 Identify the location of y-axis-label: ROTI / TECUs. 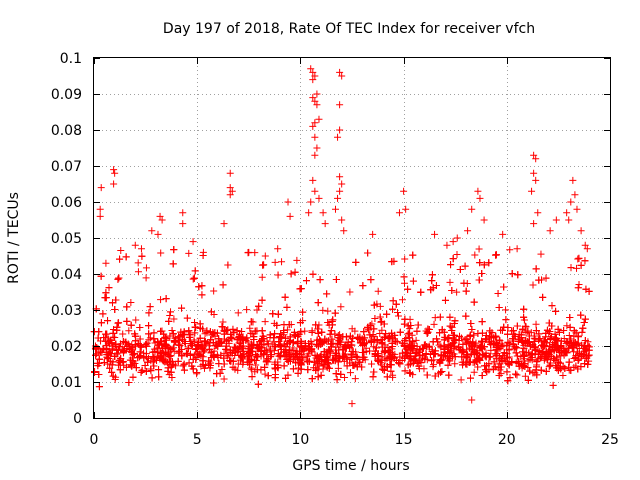
(14, 238).